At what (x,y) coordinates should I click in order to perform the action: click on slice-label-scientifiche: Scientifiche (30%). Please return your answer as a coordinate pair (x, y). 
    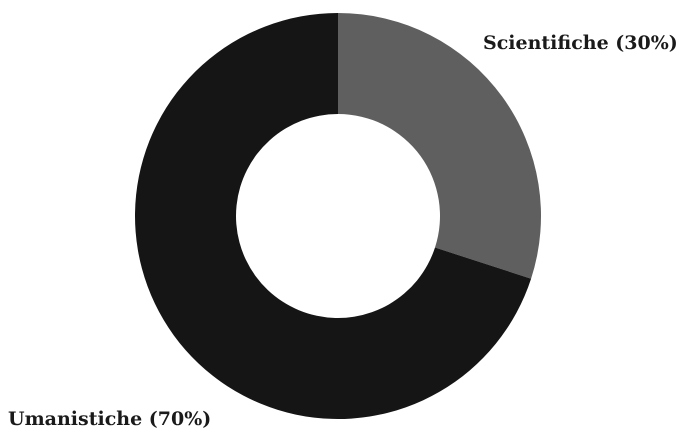
    Looking at the image, I should click on (580, 43).